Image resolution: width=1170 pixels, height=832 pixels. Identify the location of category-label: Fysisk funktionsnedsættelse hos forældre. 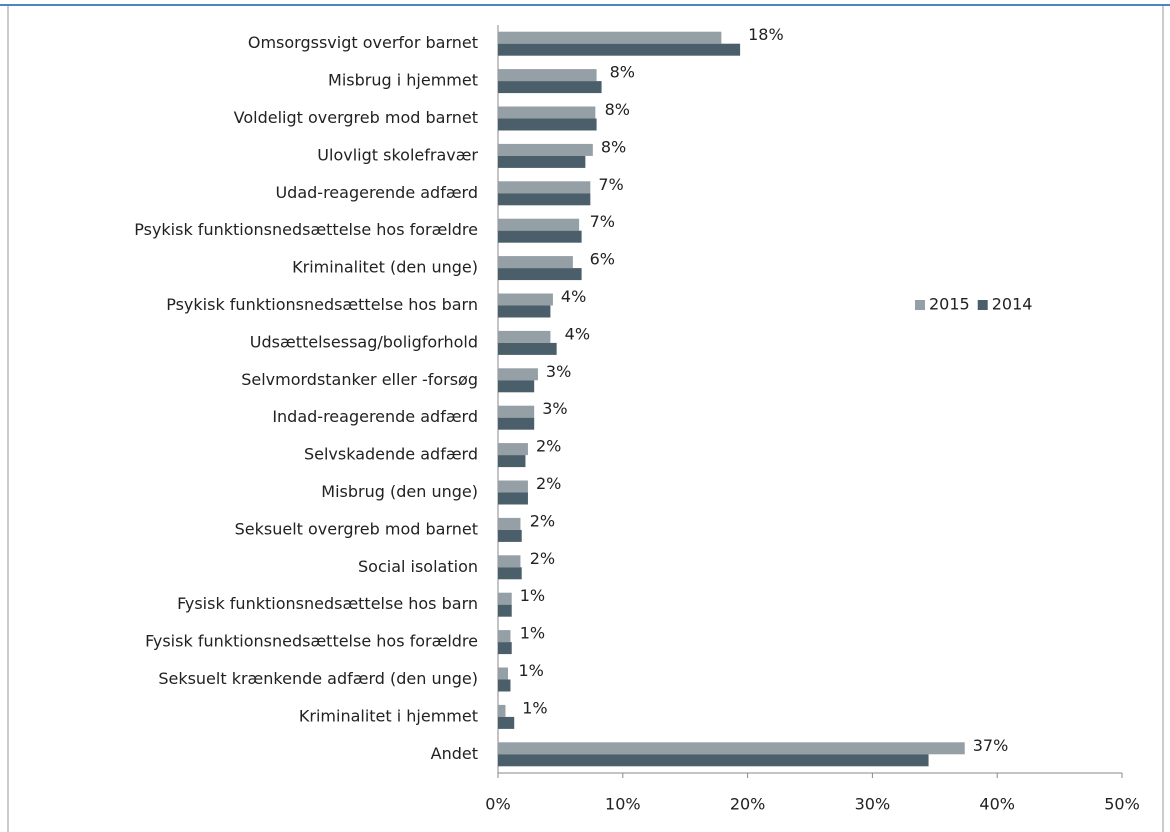
(311, 641).